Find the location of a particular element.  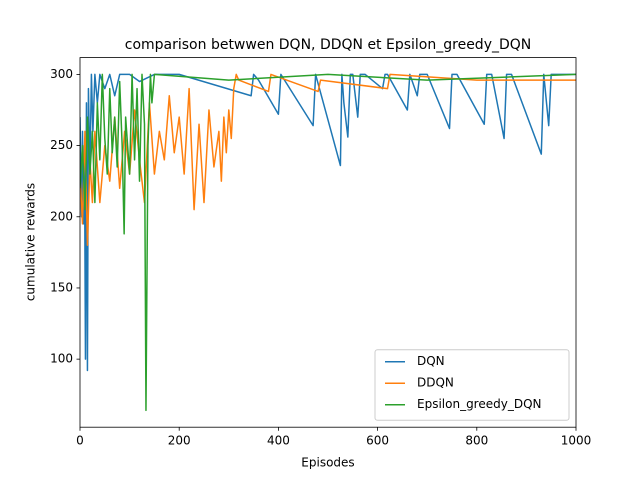

y-tick-label: 250 is located at coordinates (61, 145).